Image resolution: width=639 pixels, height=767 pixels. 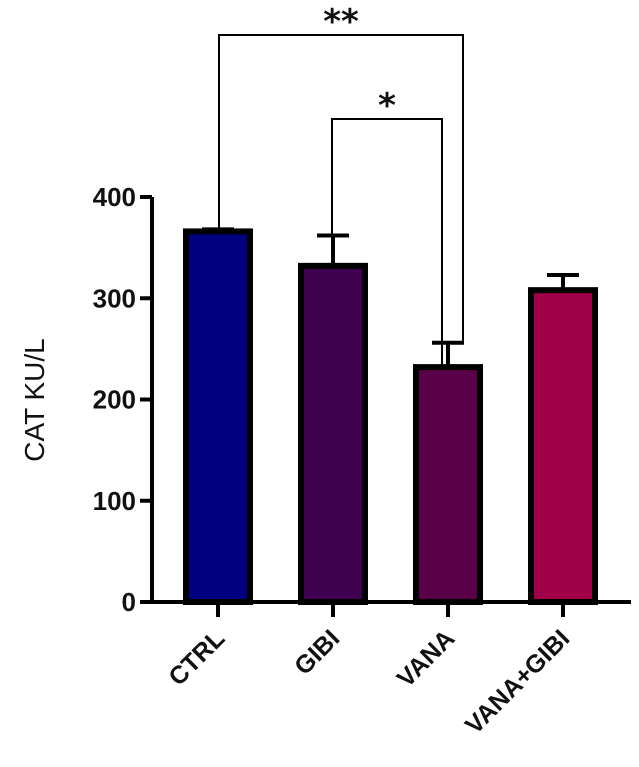 What do you see at coordinates (114, 400) in the screenshot?
I see `y-tick-label: 200` at bounding box center [114, 400].